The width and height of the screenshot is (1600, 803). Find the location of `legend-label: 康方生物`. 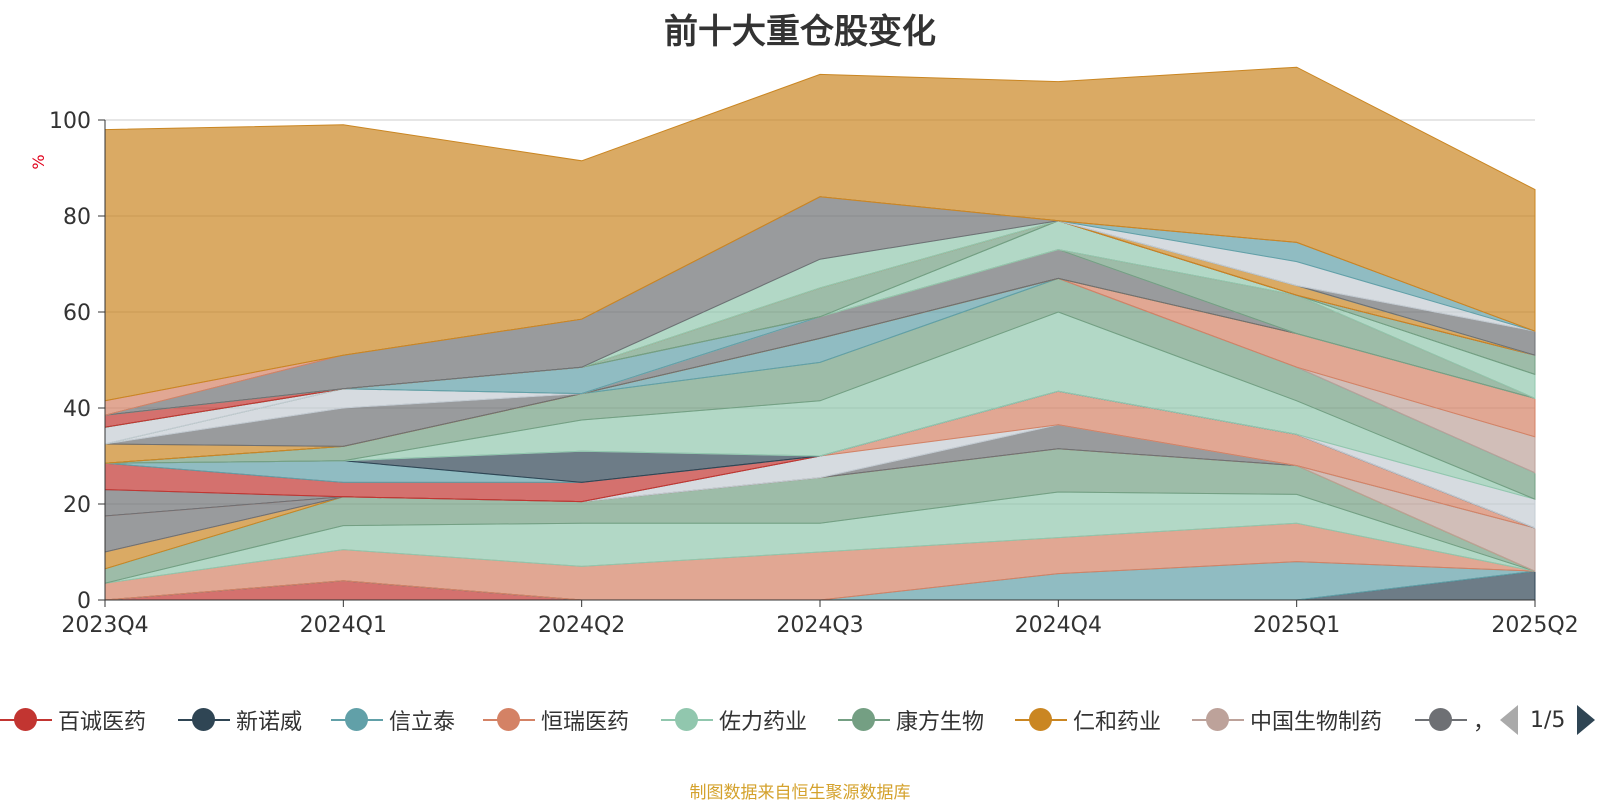

legend-label: 康方生物 is located at coordinates (940, 722).